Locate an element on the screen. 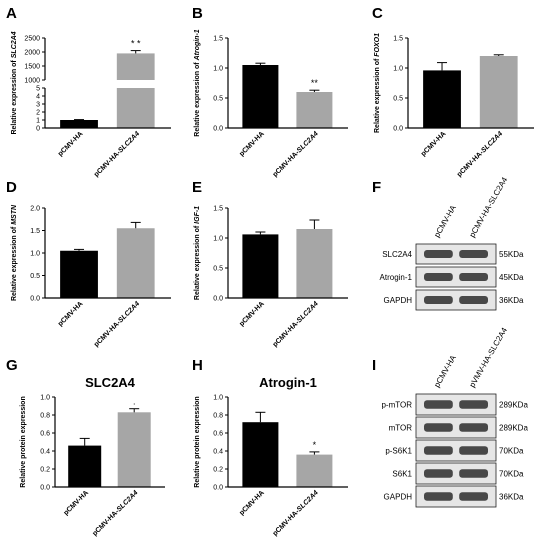  panel-letter-e: E is located at coordinates (197, 187).